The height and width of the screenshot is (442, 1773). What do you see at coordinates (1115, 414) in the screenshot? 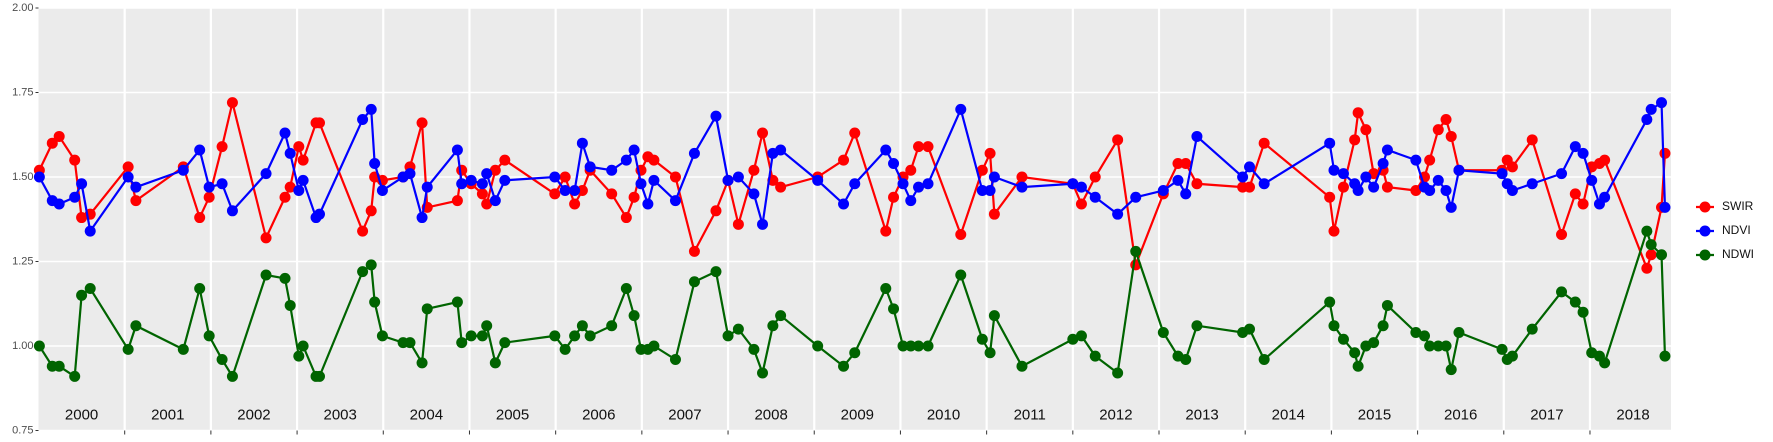
I see `year-label: 2012` at bounding box center [1115, 414].